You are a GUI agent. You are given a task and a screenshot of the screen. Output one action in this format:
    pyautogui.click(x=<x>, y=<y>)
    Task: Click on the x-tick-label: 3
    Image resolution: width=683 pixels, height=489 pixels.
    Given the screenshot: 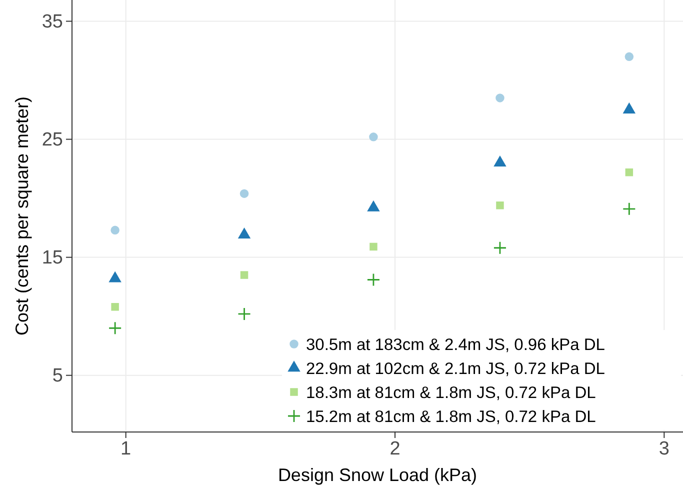 What is the action you would take?
    pyautogui.click(x=664, y=449)
    